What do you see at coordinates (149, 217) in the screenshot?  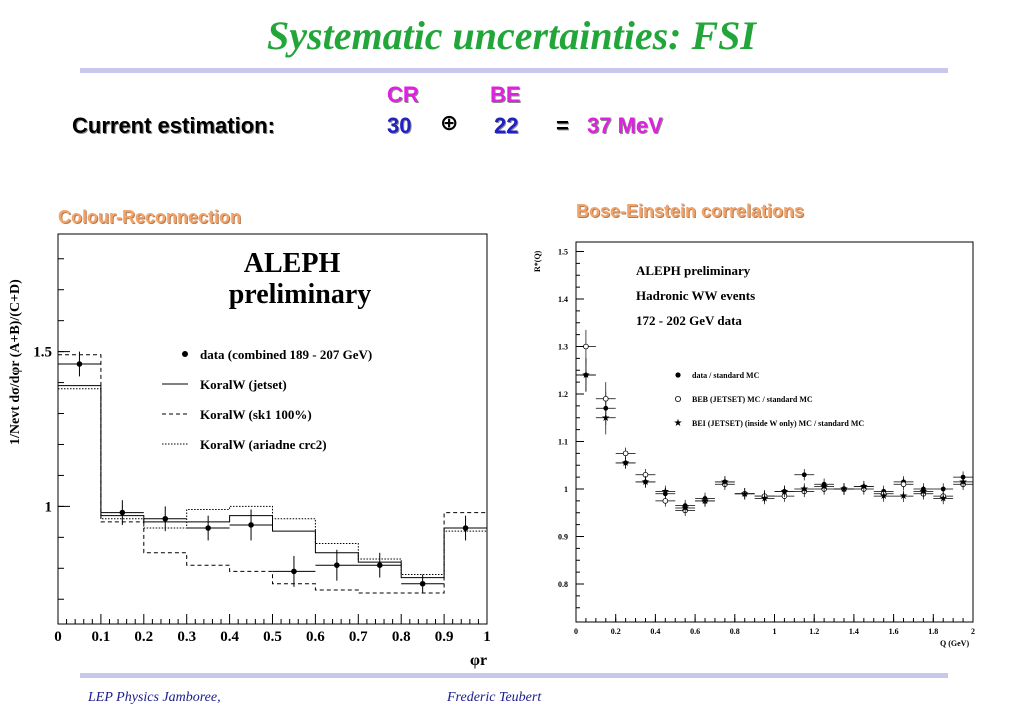 I see `cr-panel-title: Colour-Reconnection` at bounding box center [149, 217].